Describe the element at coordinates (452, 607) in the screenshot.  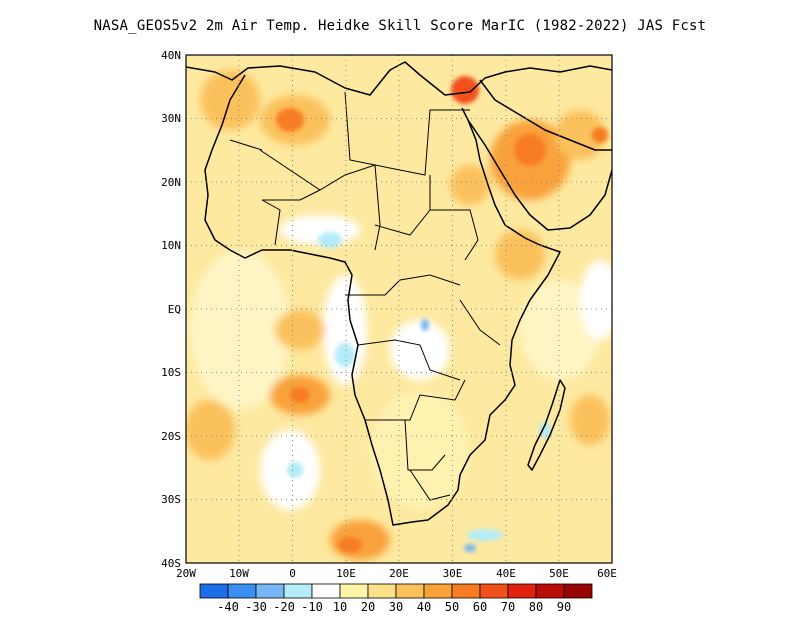
I see `colorbar-label: 50` at that location.